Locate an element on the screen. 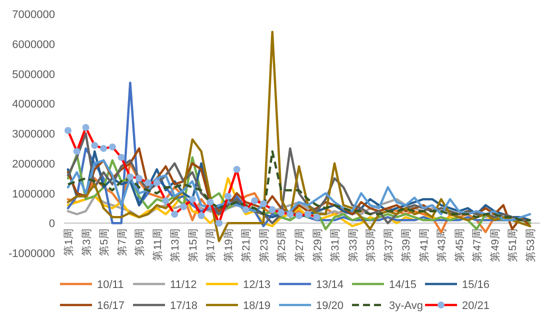 The width and height of the screenshot is (550, 322). x-tick-label: 第25周 is located at coordinates (282, 245).